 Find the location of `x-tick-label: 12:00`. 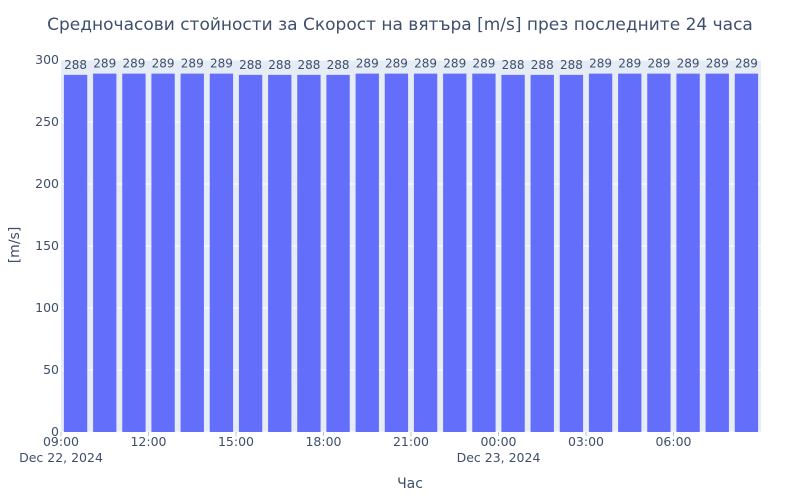

x-tick-label: 12:00 is located at coordinates (148, 441).